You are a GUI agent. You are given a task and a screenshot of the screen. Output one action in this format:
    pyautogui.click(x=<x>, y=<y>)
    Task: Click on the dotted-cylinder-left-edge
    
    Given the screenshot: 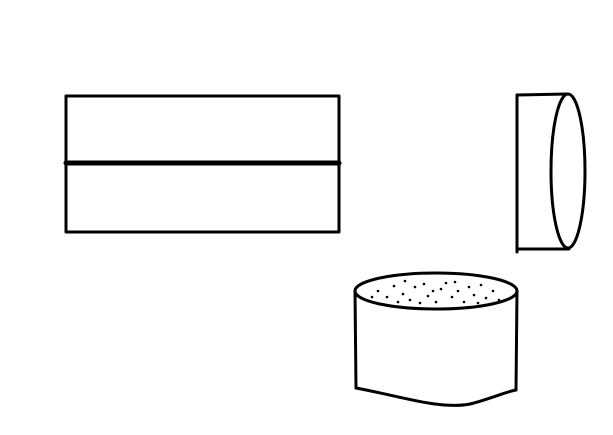 What is the action you would take?
    pyautogui.click(x=355, y=339)
    